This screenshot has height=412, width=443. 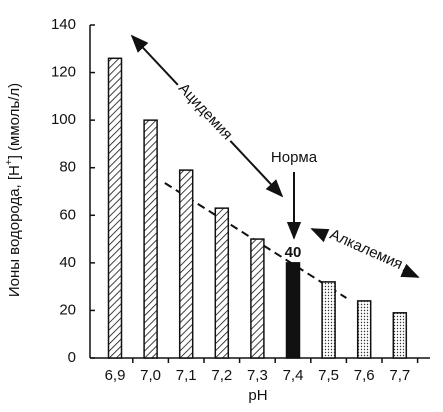 What do you see at coordinates (221, 375) in the screenshot?
I see `x-tick-label: 7,2` at bounding box center [221, 375].